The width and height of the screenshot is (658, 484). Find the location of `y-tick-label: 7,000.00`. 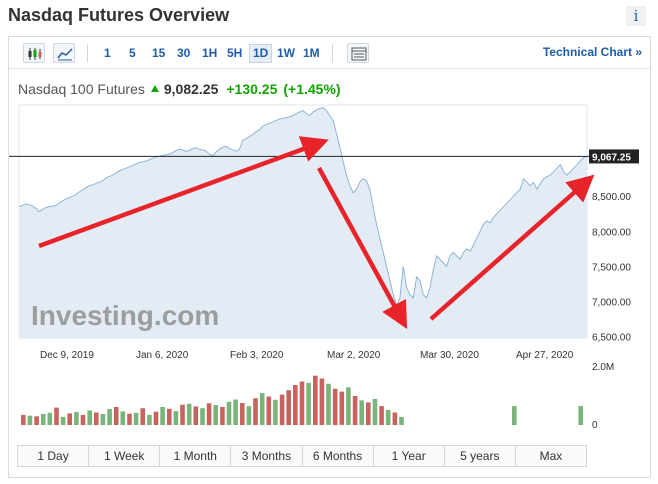

y-tick-label: 7,000.00 is located at coordinates (611, 303).